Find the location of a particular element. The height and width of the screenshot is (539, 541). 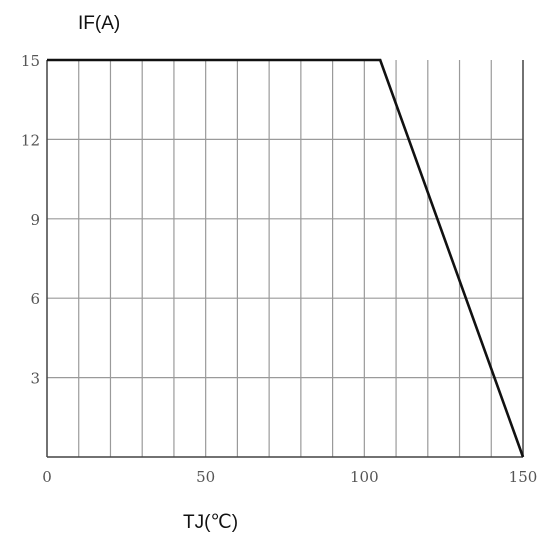

x-tick-label: 0 is located at coordinates (47, 477).